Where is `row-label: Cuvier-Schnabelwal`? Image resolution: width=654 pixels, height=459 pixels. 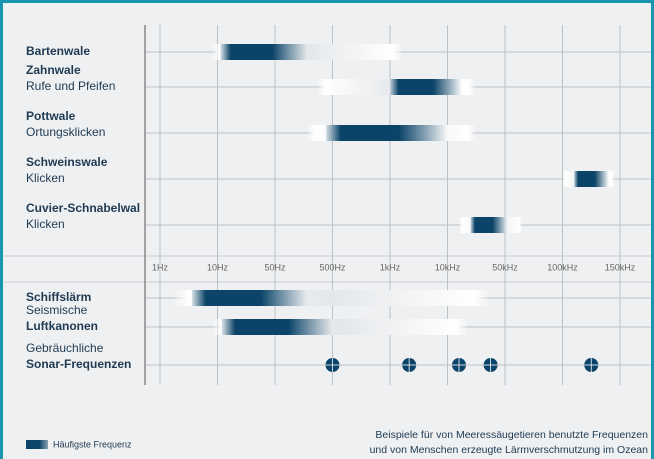 row-label: Cuvier-Schnabelwal is located at coordinates (83, 208).